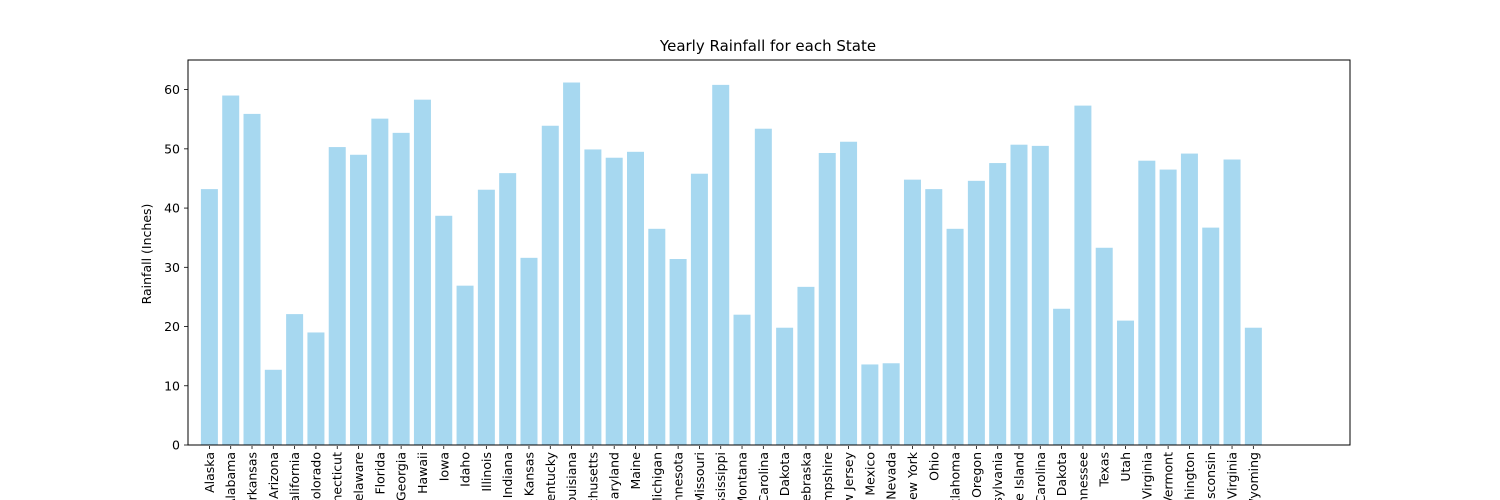  I want to click on x-tick-label: South Carolina, so click(1040, 476).